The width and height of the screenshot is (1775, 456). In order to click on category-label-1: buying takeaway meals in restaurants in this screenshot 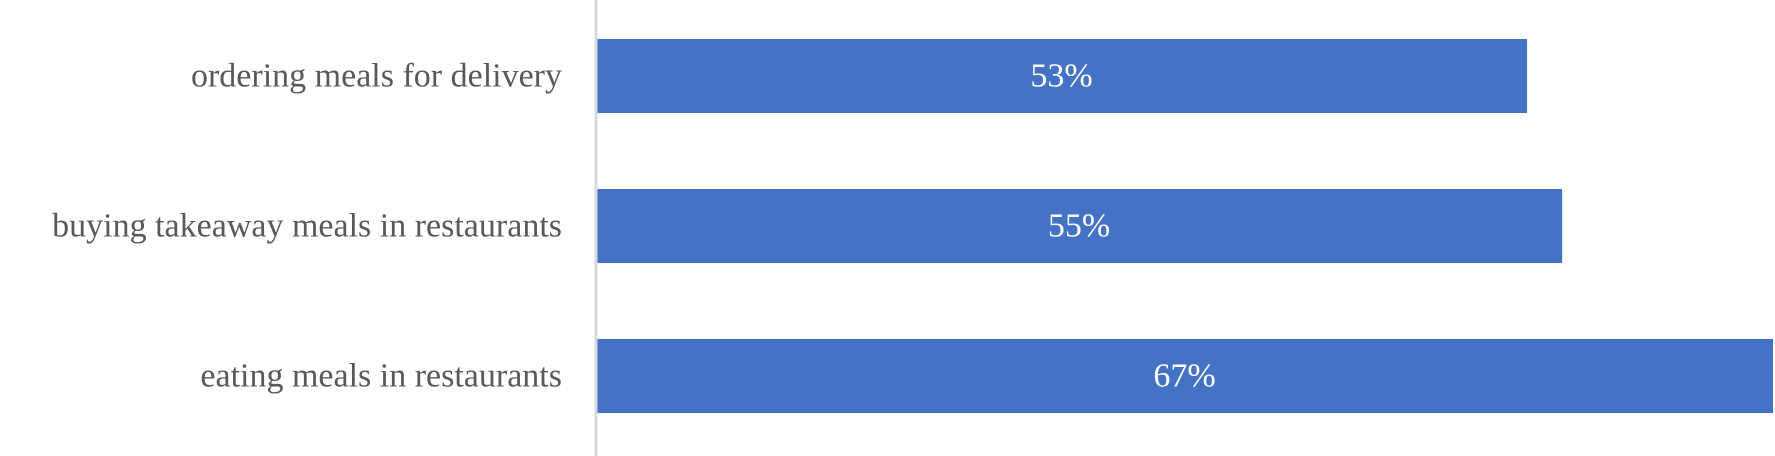, I will do `click(307, 226)`.